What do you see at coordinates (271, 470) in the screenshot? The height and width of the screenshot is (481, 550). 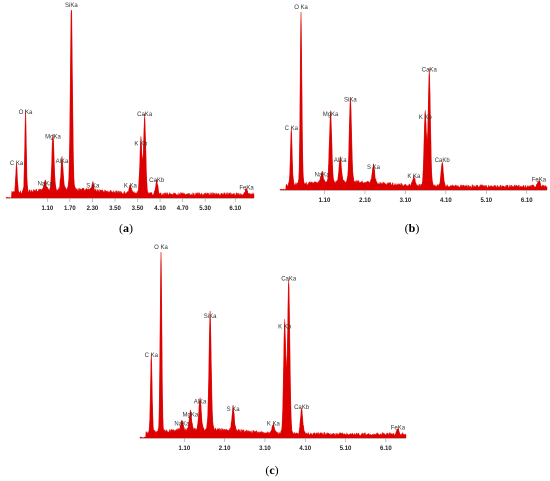 I see `panel-caption: (c)` at bounding box center [271, 470].